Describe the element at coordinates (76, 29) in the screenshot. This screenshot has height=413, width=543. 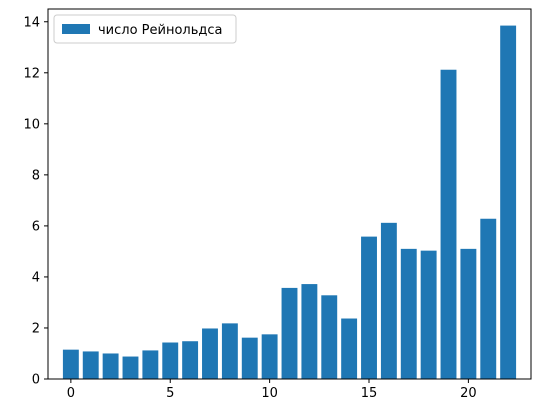
I see `legend-swatch` at that location.